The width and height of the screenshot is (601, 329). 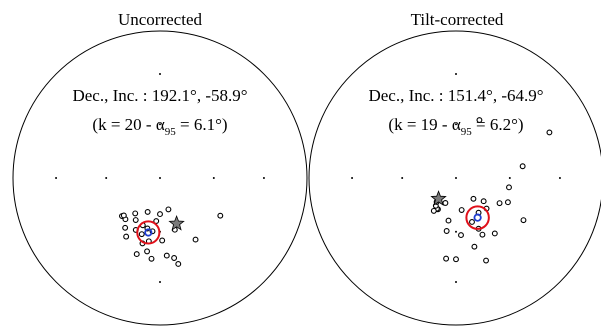 What do you see at coordinates (174, 95) in the screenshot?
I see `result-dec: 192.1°` at bounding box center [174, 95].